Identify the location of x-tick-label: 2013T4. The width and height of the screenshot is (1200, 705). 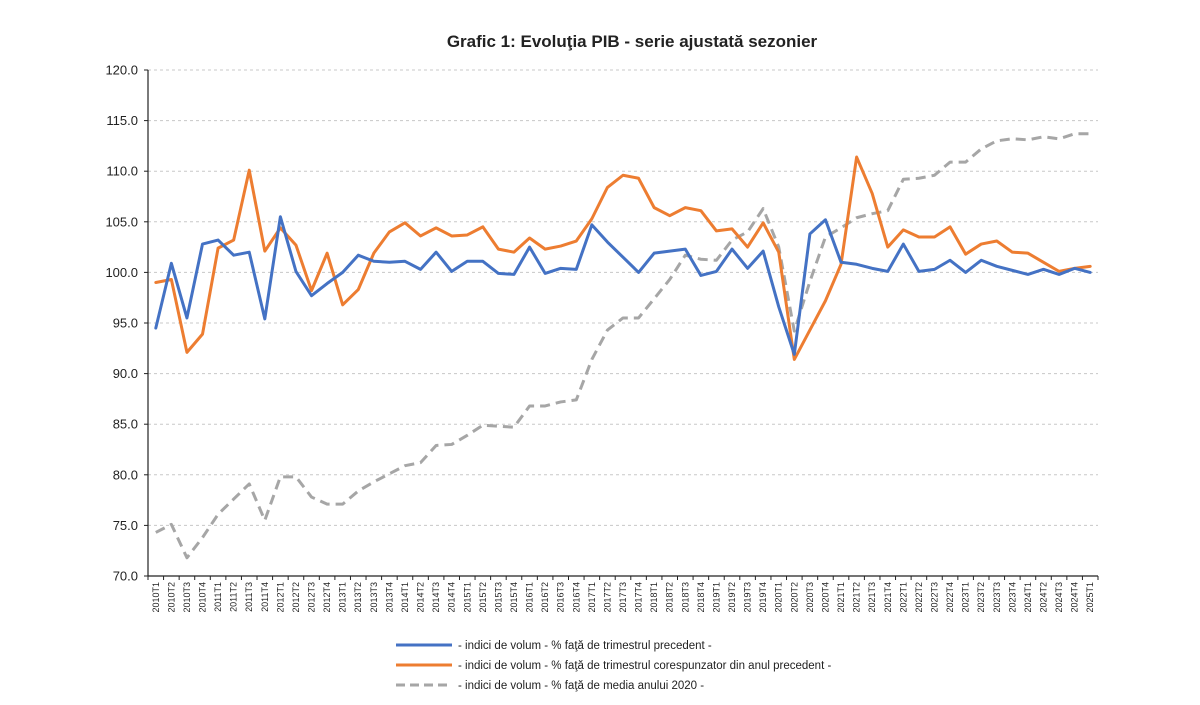
(389, 597).